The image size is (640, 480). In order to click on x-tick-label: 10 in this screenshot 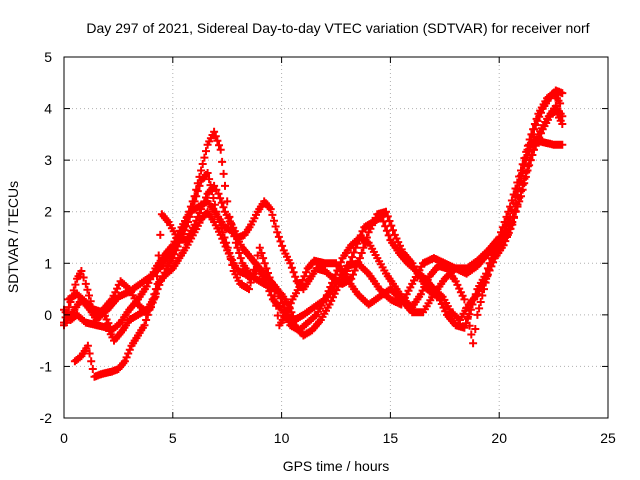, I will do `click(282, 438)`.